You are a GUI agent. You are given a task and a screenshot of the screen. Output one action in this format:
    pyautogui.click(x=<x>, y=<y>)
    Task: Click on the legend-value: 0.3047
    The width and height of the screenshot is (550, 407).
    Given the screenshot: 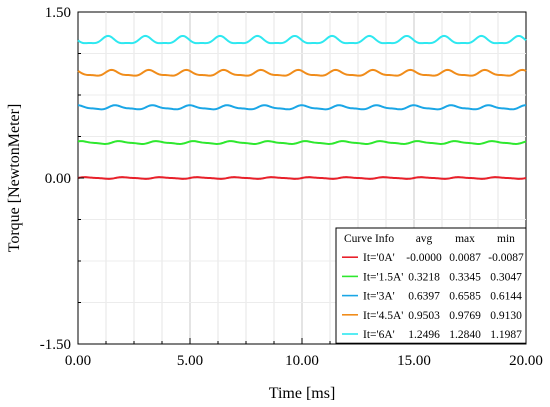 What is the action you would take?
    pyautogui.click(x=506, y=277)
    